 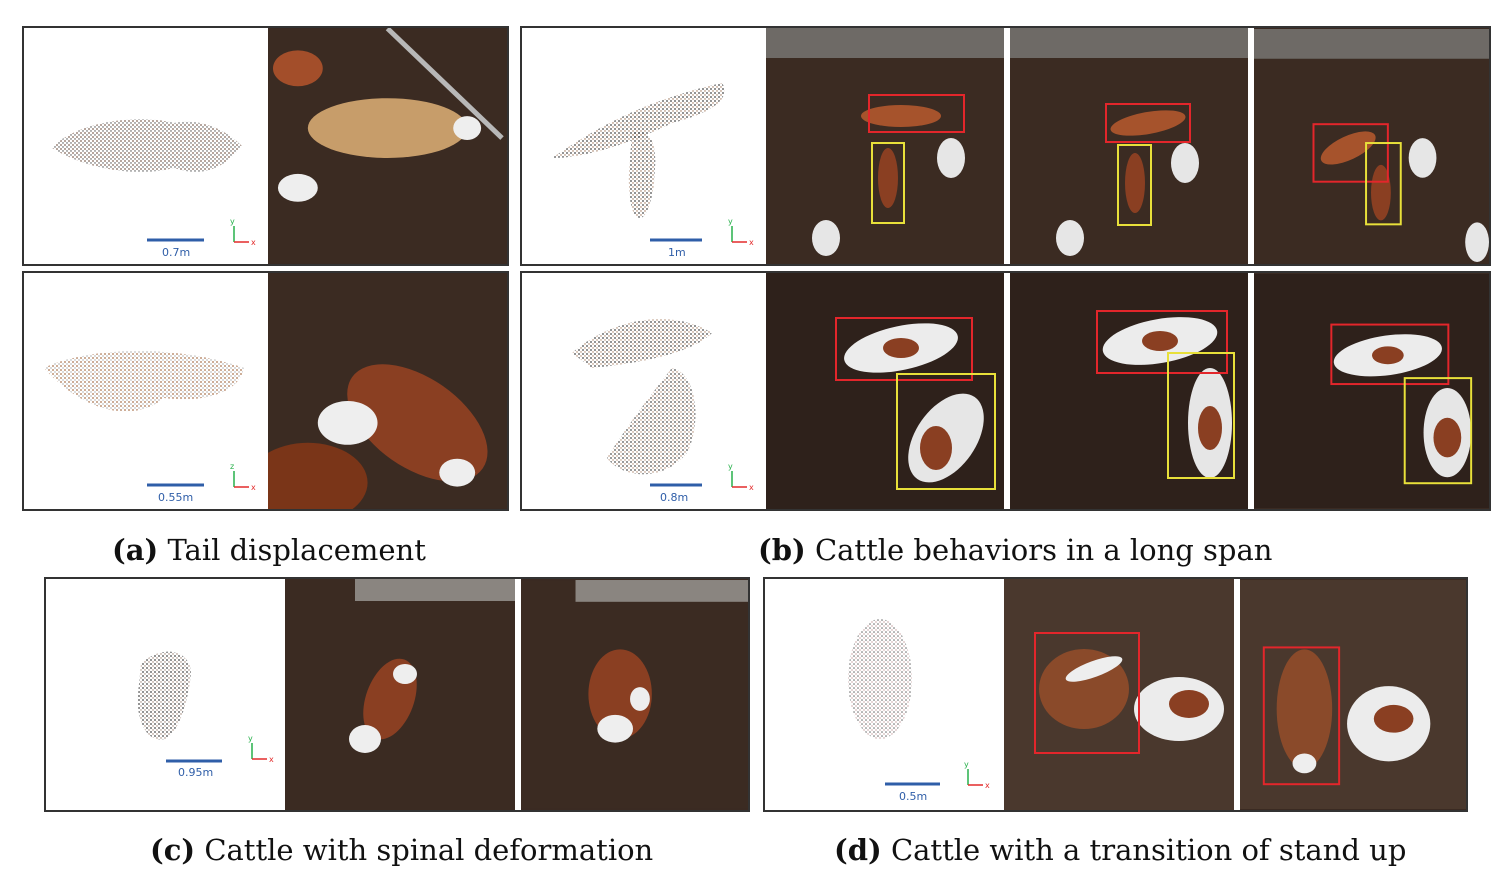 I want to click on caption-letter: (b), so click(x=782, y=550).